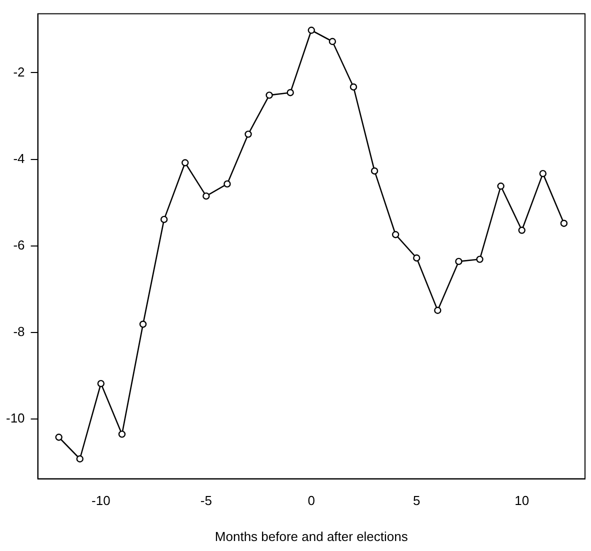 This screenshot has width=591, height=551. I want to click on y-tick-label: -10, so click(15, 418).